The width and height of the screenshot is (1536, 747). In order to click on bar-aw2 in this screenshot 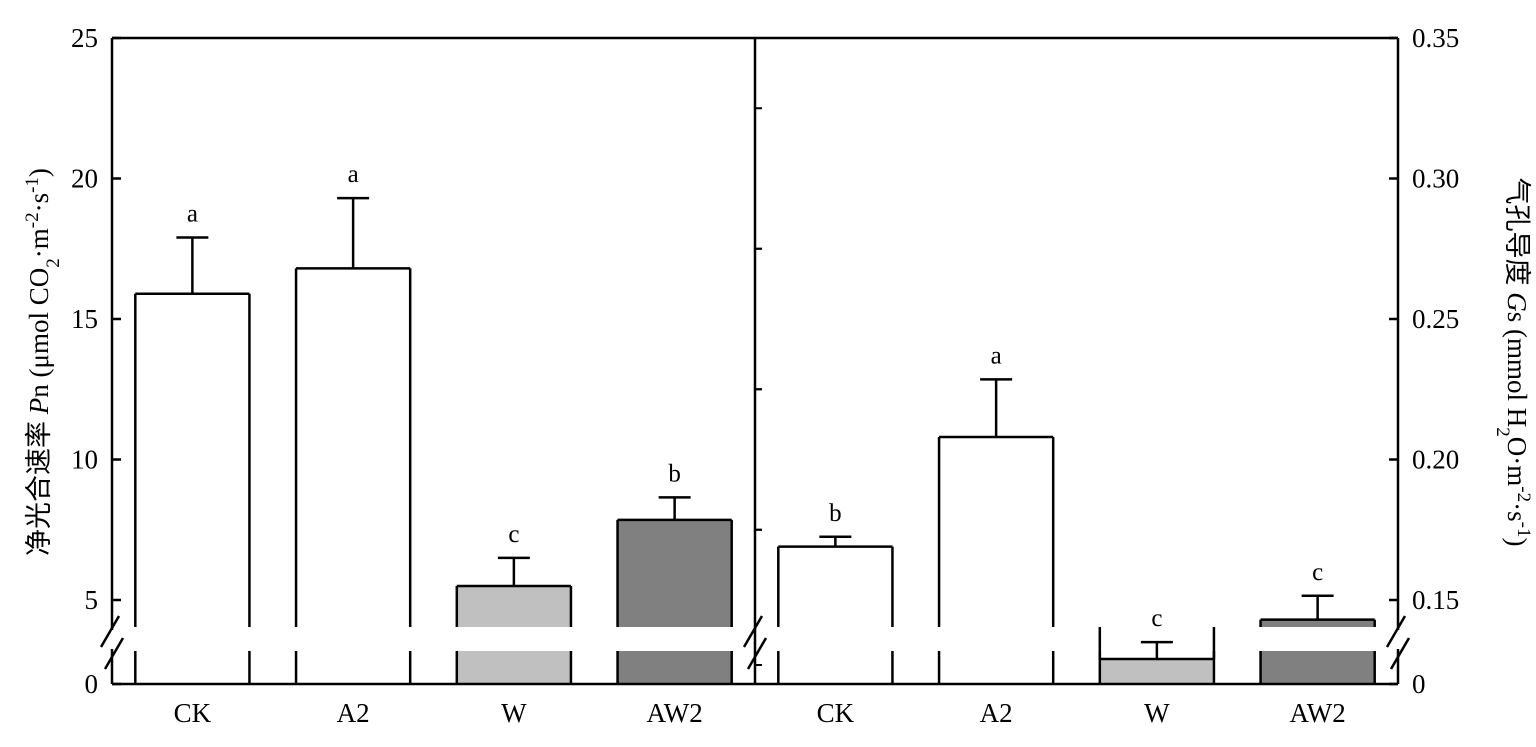, I will do `click(674, 601)`.